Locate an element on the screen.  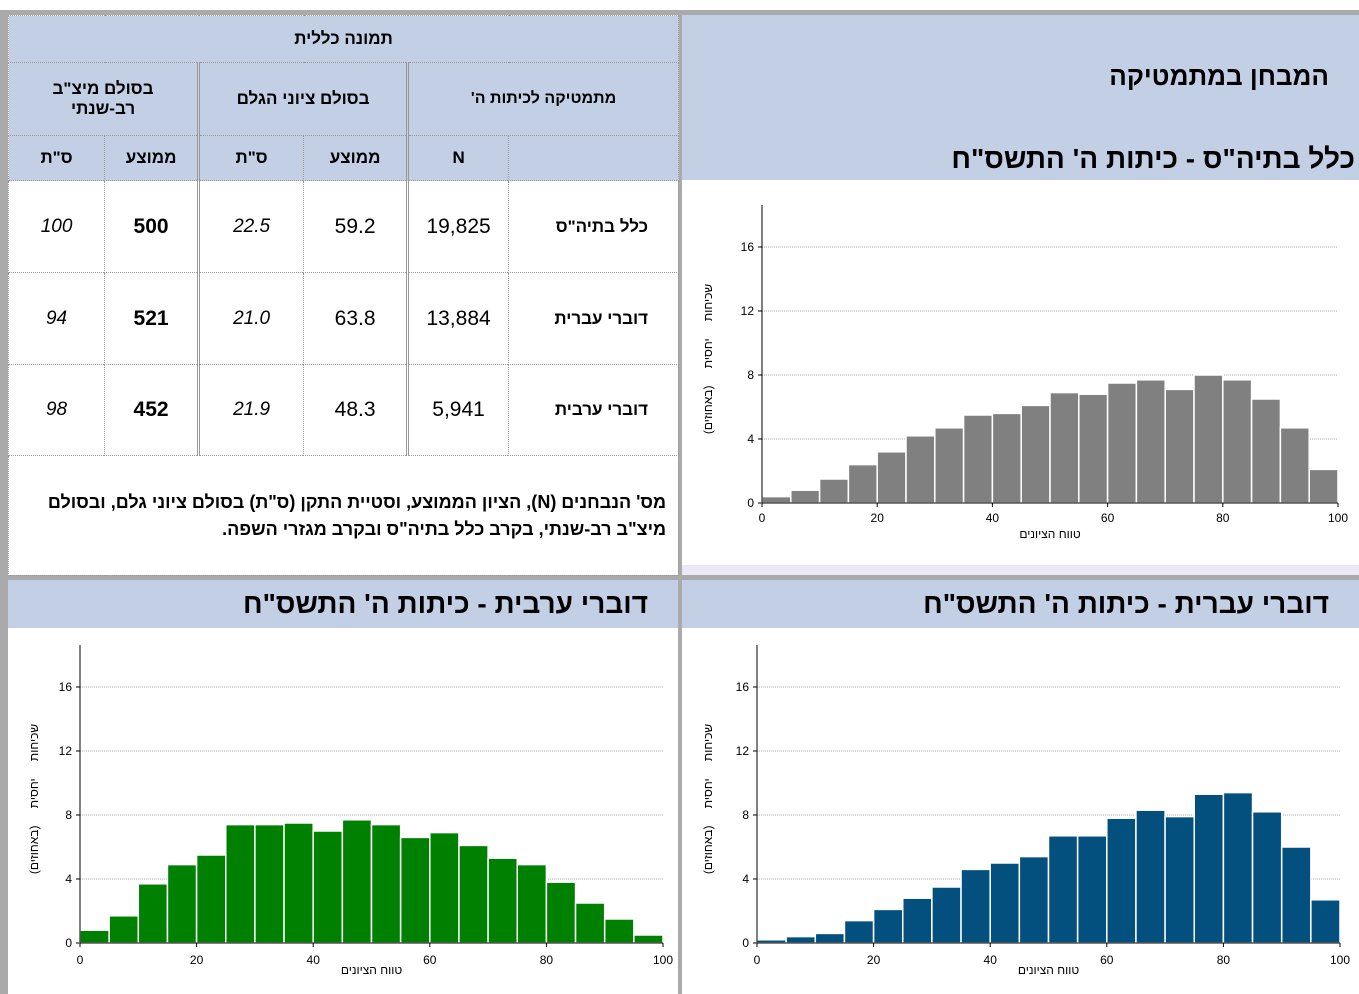
table-cell: 5,941 is located at coordinates (458, 410).